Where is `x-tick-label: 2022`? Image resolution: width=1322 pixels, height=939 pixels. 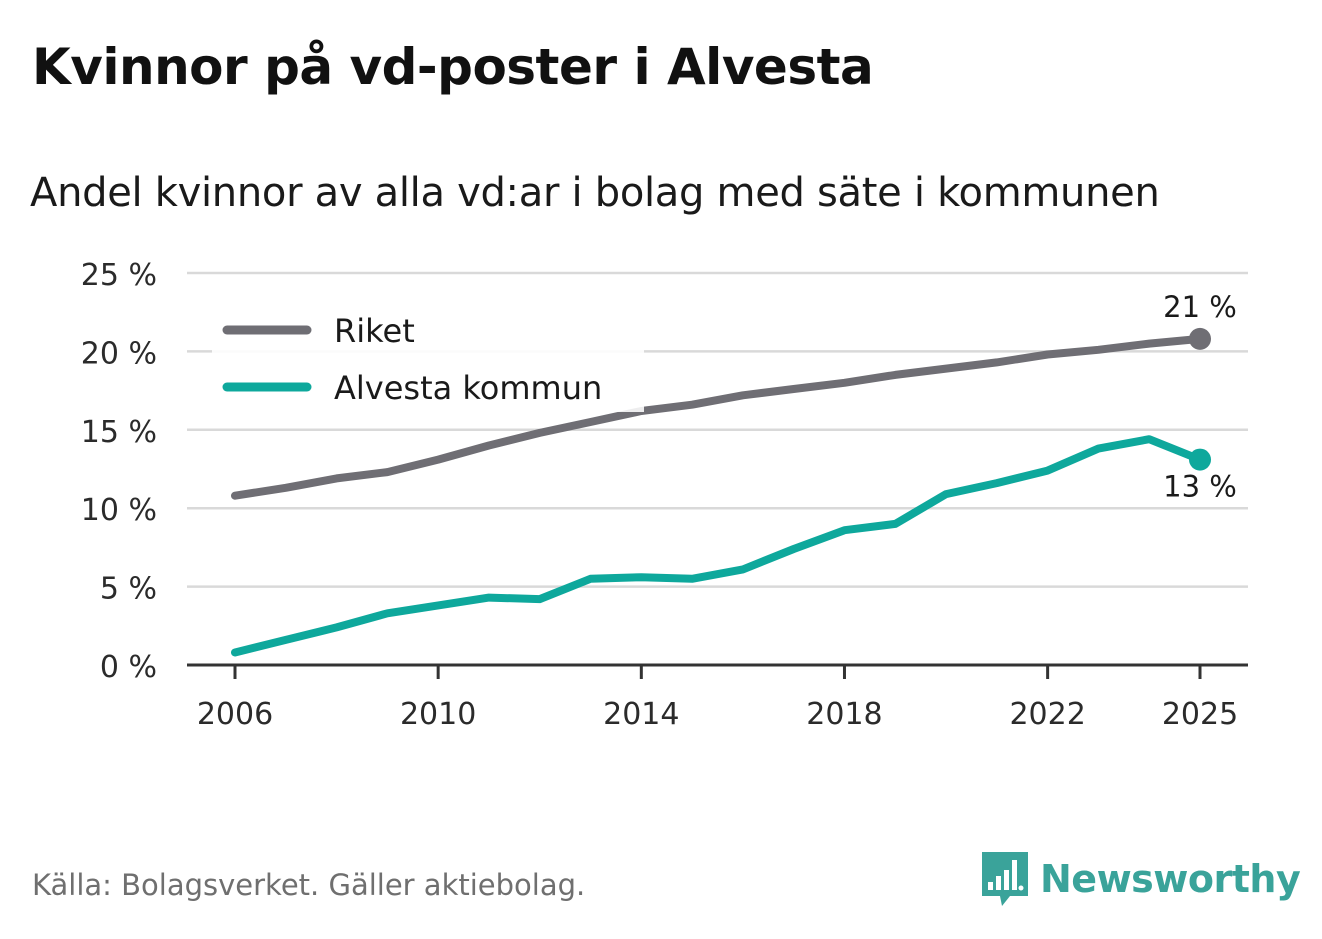 x-tick-label: 2022 is located at coordinates (1047, 714).